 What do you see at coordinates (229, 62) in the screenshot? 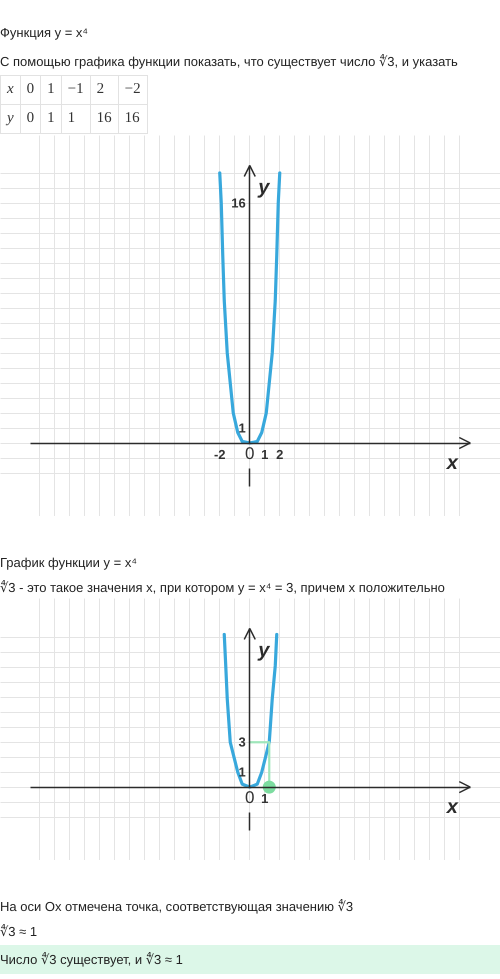
I see `text: С помощью графика функции показать, что существует число ∜3, и указать` at bounding box center [229, 62].